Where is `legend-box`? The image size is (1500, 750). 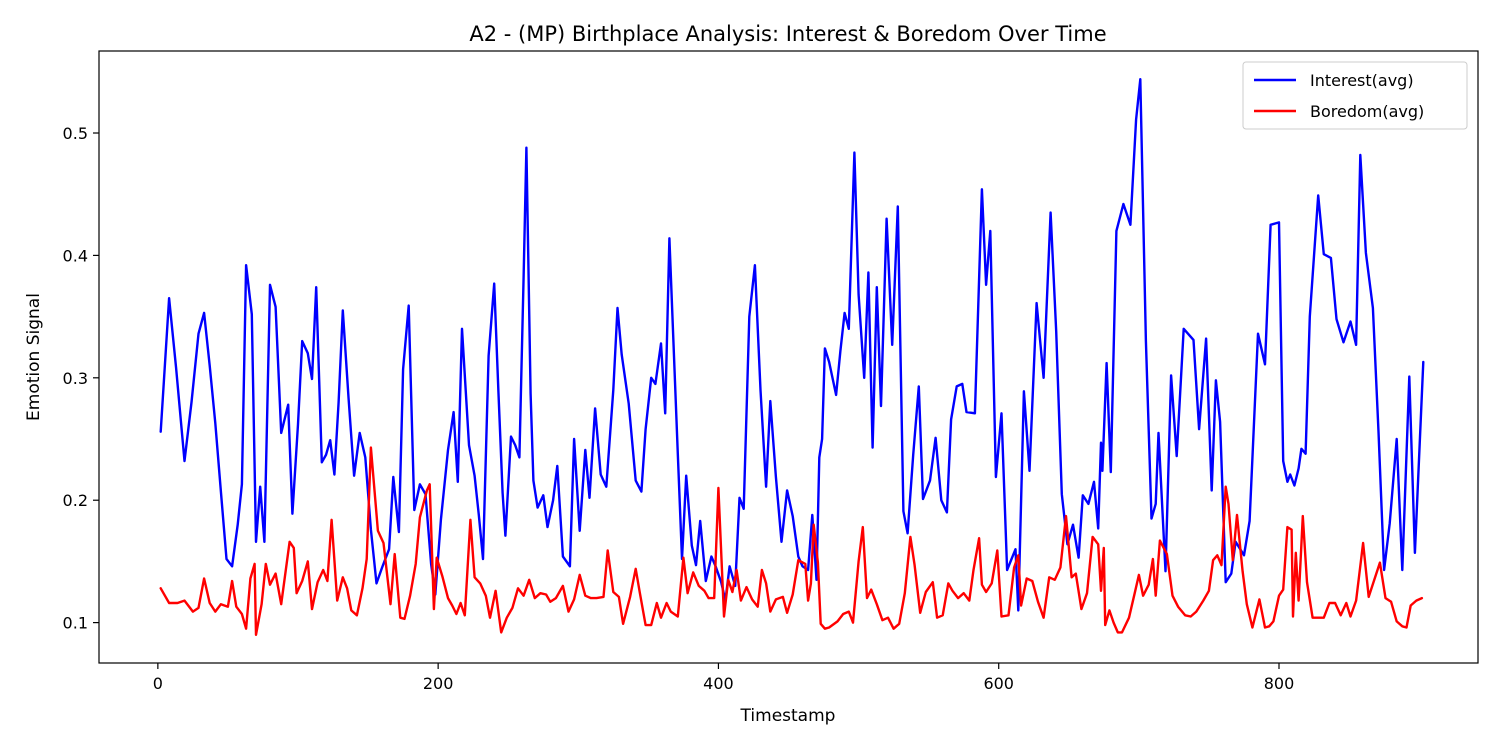
legend-box is located at coordinates (1355, 95).